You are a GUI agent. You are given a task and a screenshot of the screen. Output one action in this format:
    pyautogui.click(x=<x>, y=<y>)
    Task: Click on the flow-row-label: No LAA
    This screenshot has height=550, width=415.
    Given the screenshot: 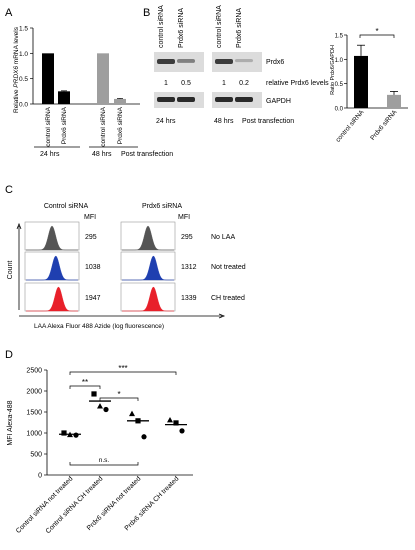 What is the action you would take?
    pyautogui.click(x=223, y=237)
    